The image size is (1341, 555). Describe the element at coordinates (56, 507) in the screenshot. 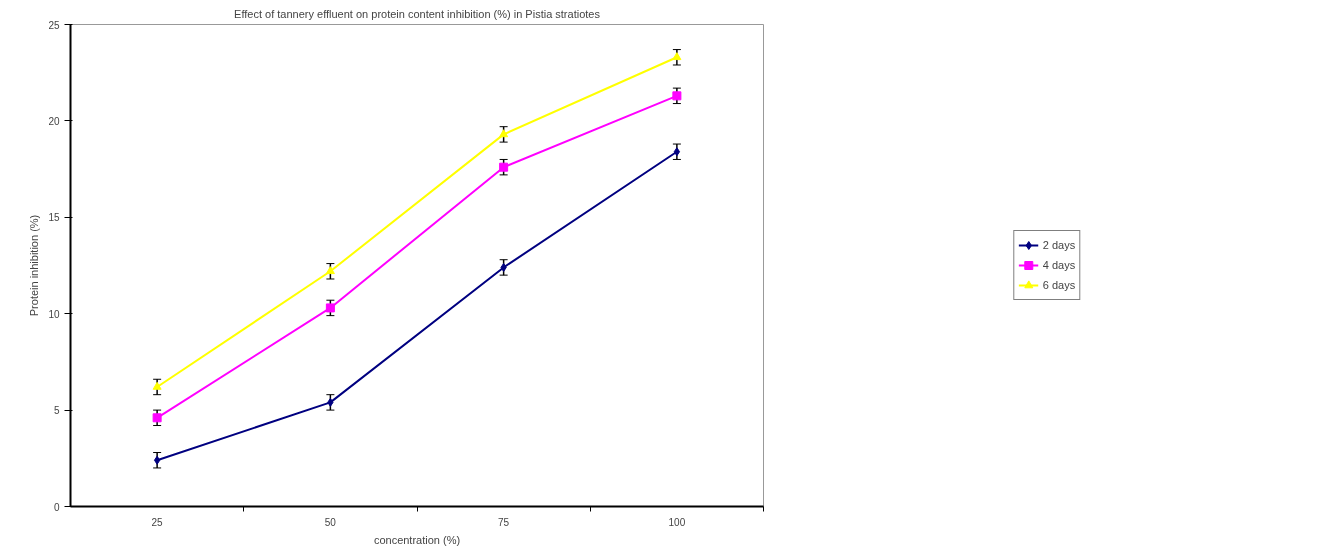

I see `y-tick-label: 0` at that location.